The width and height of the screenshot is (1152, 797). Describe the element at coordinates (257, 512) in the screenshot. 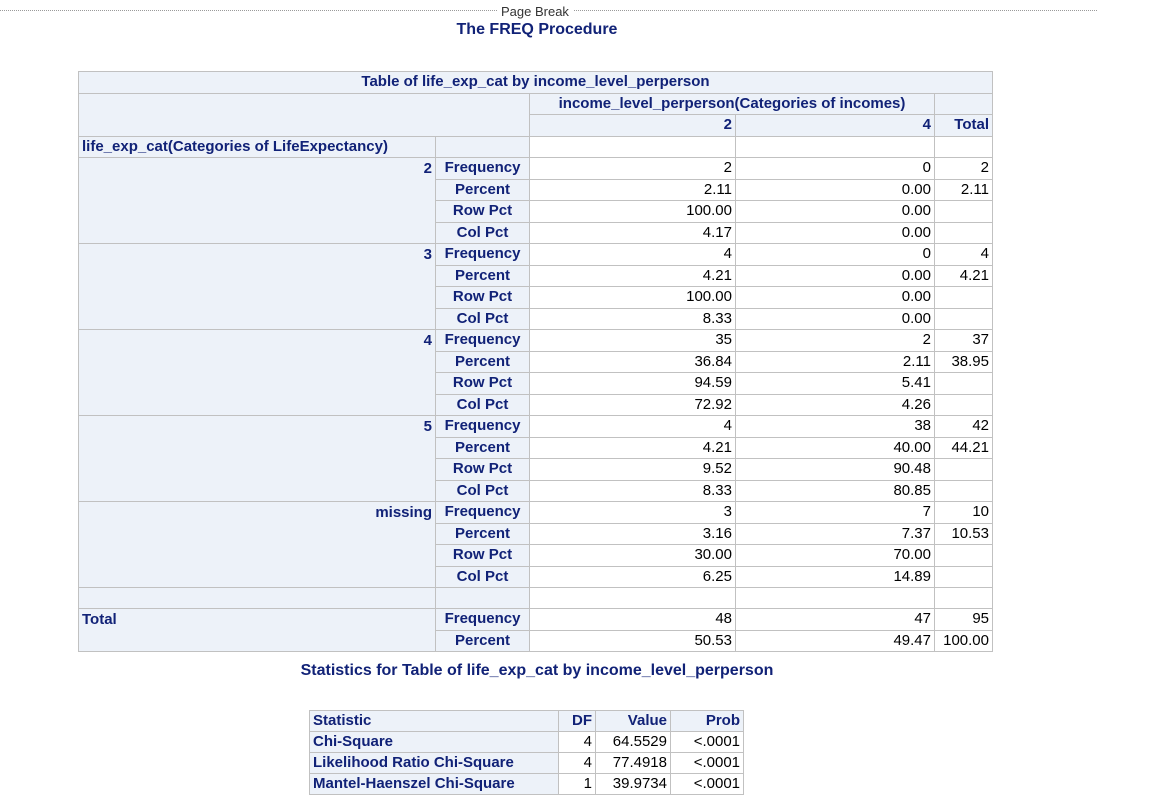

I see `row-level-label: missing` at that location.